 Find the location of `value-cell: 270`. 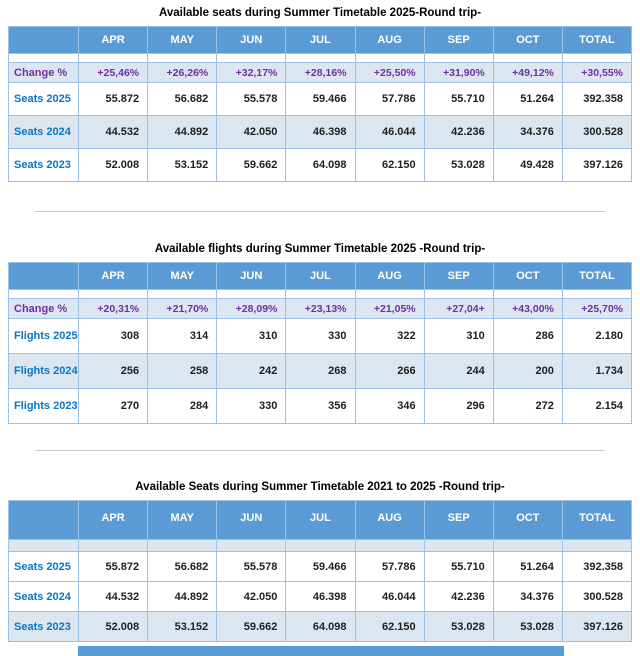

value-cell: 270 is located at coordinates (113, 406).